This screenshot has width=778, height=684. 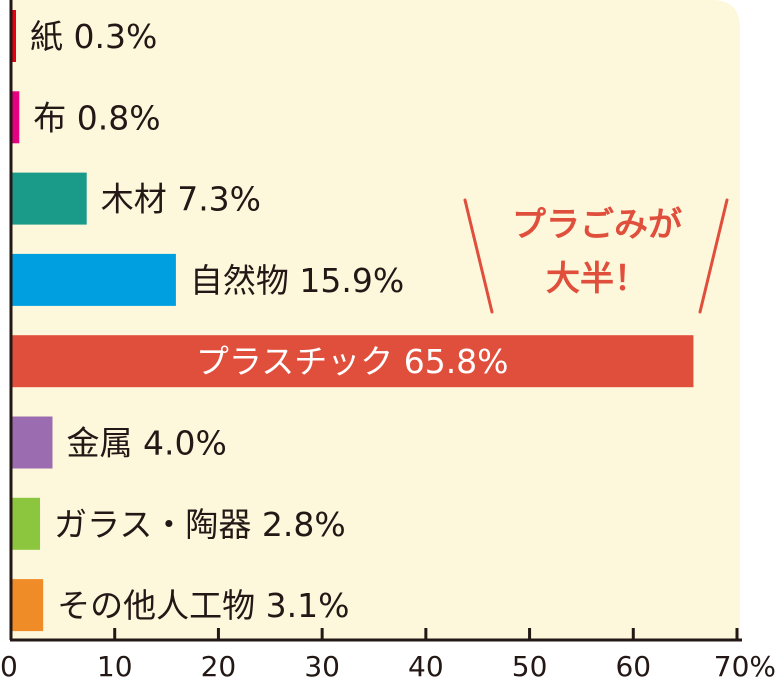 I want to click on bar-label-6: ガラス・陶器 2.8%, so click(x=200, y=524).